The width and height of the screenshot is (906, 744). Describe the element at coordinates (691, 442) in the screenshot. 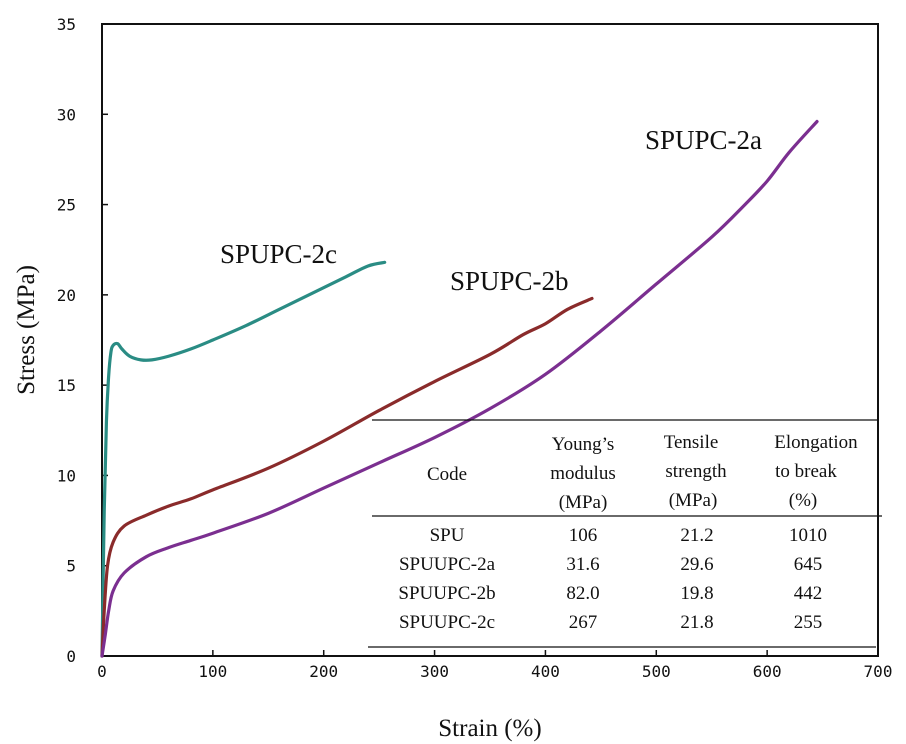

I see `table-header-strength-1: Tensile` at that location.